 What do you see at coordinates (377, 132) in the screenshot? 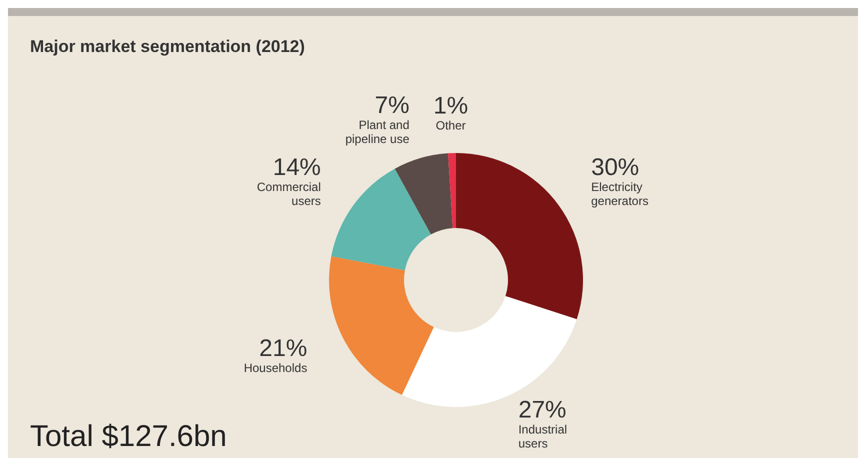
I see `slice-label: Plant and pipeline use` at bounding box center [377, 132].